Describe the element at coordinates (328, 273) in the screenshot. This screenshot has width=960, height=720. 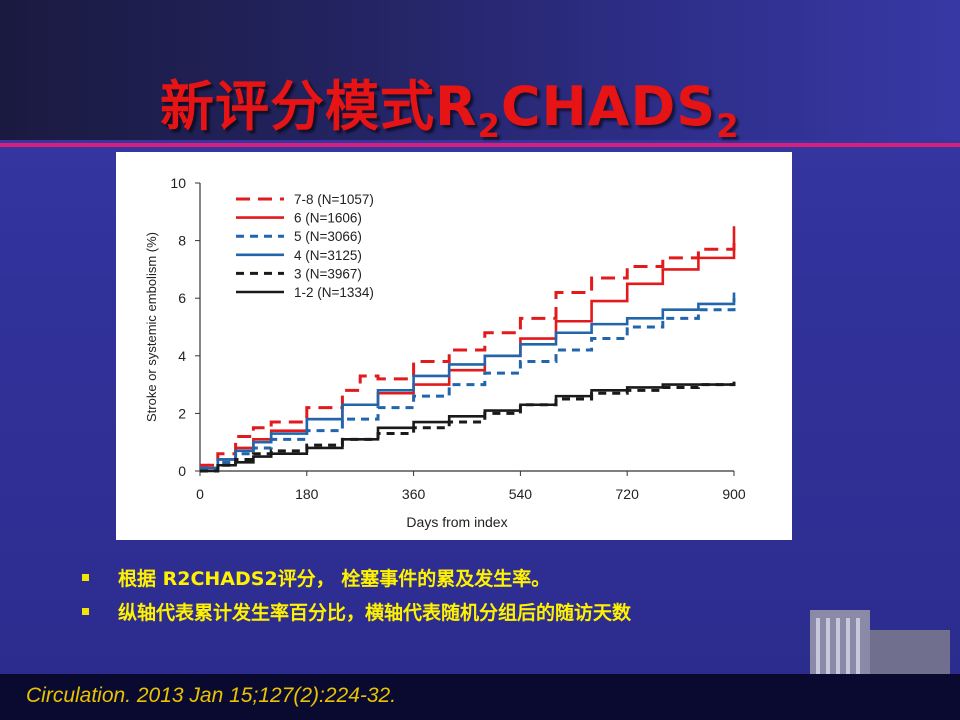
I see `legend-label: 3 (N=3967)` at that location.